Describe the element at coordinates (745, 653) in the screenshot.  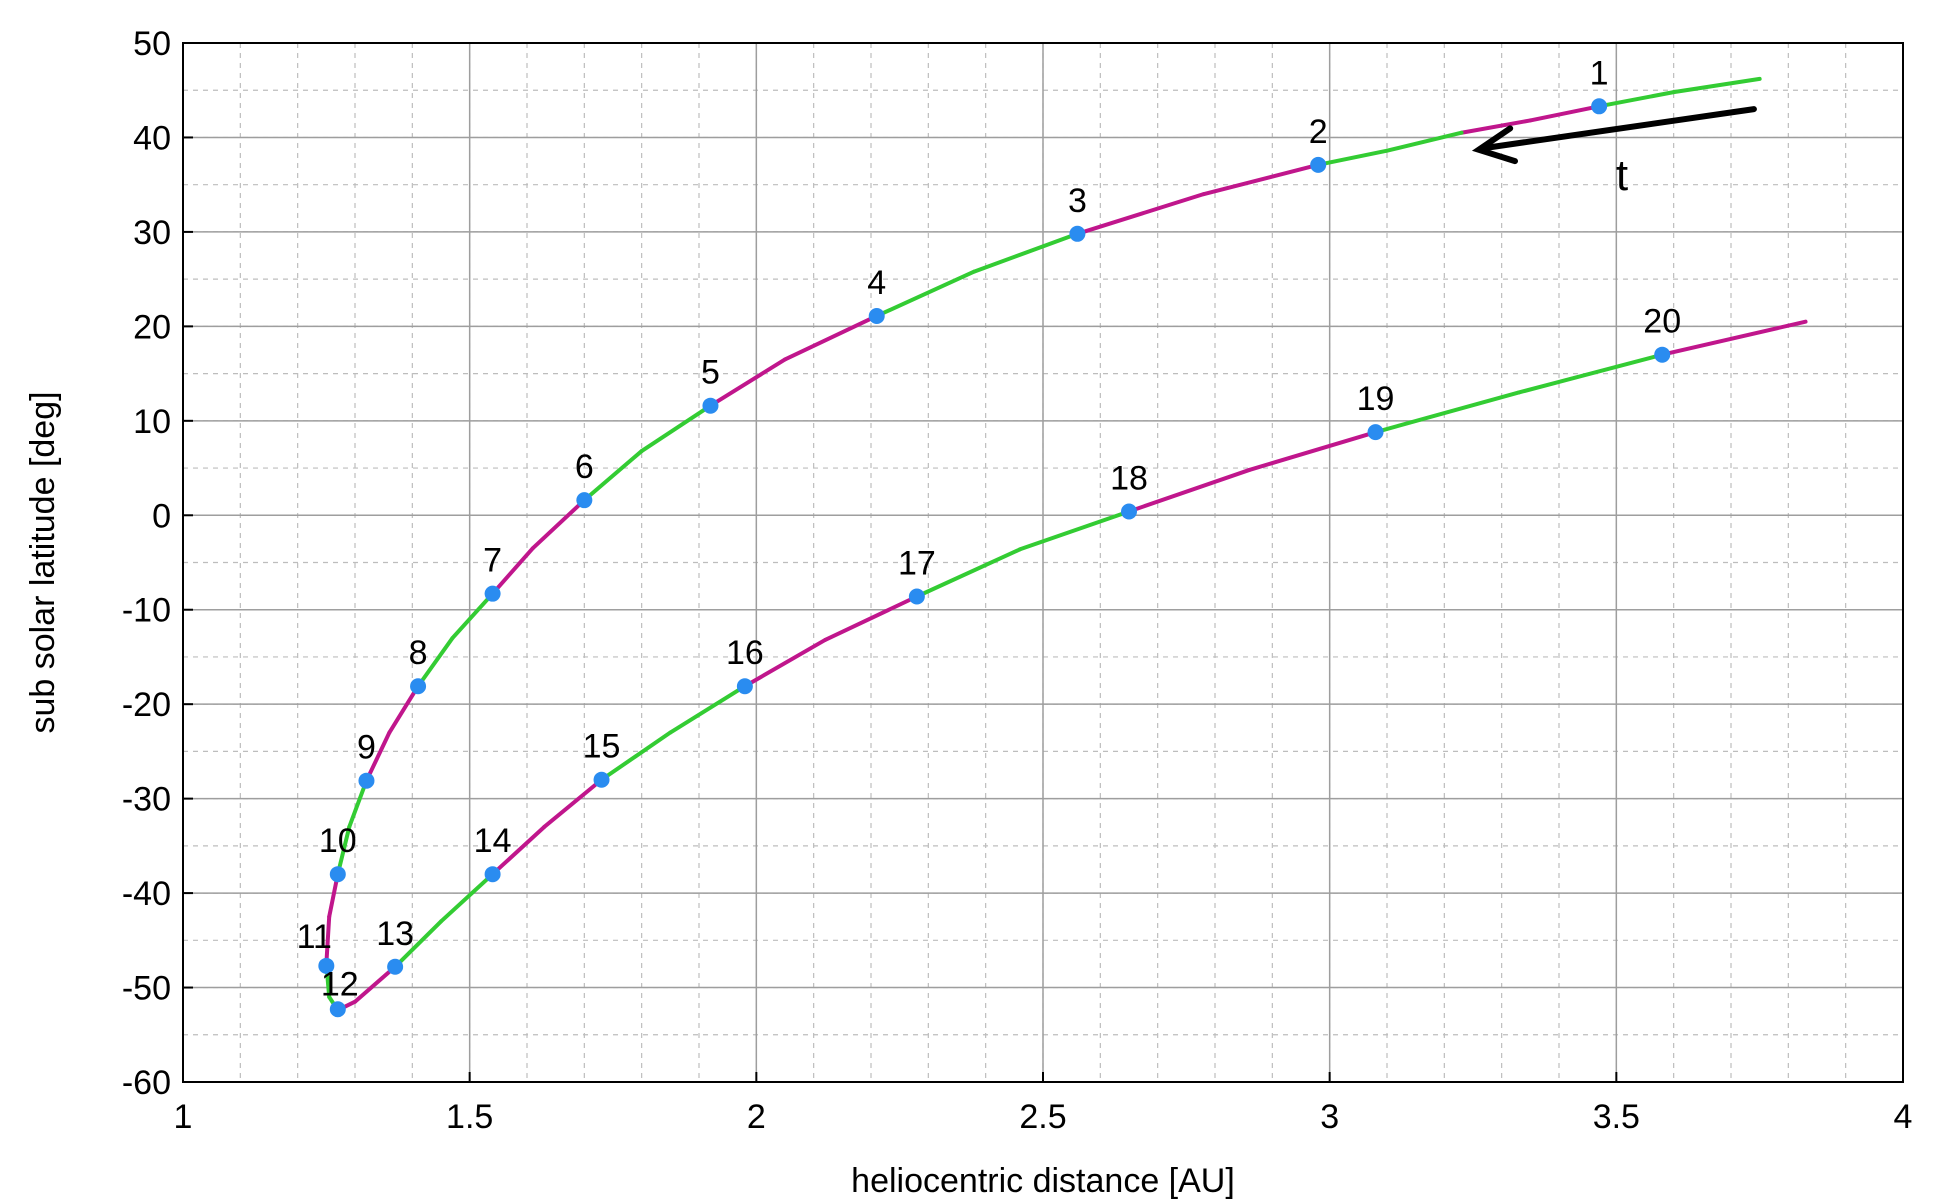
I see `data-point-label: 16` at that location.